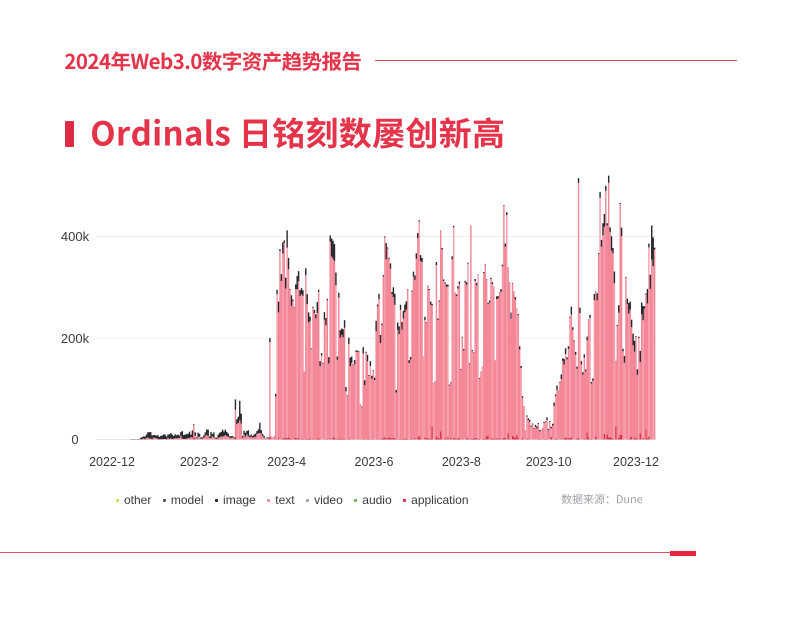 This screenshot has height=618, width=800. I want to click on legend-item-other: other, so click(133, 500).